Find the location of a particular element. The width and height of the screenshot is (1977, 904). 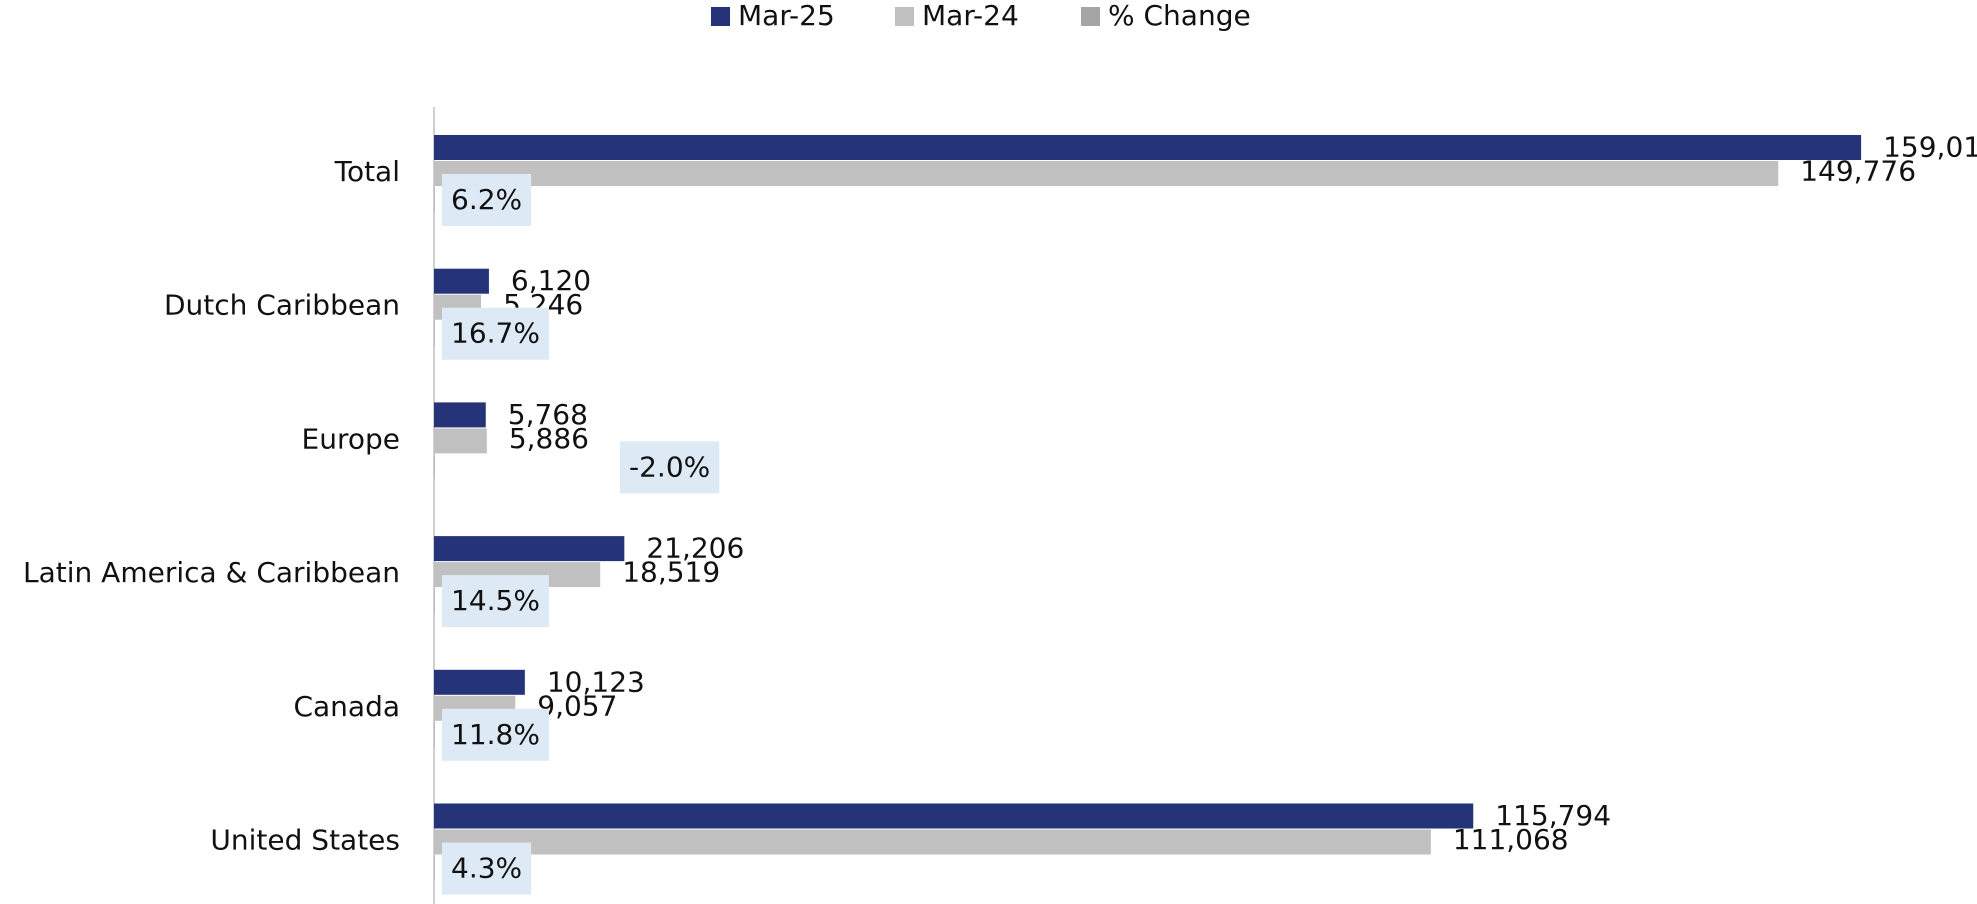

legend-label: % Change is located at coordinates (1179, 16).